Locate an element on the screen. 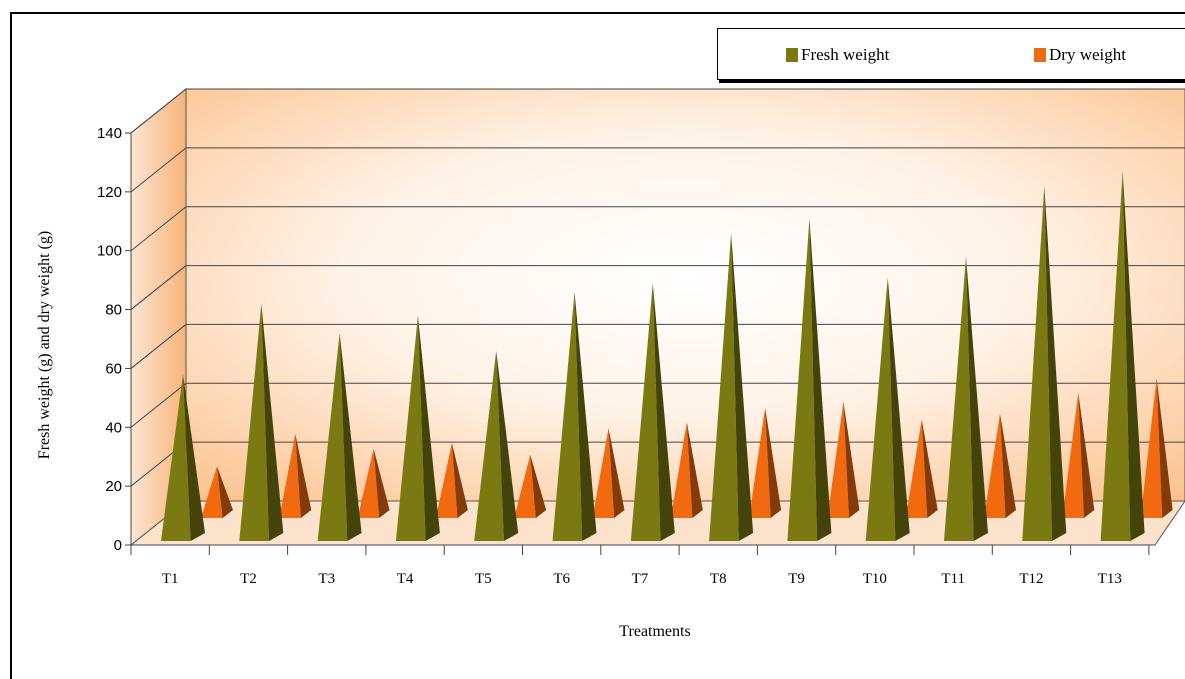 This screenshot has width=1185, height=679. y-tick-label: 80 is located at coordinates (113, 310).